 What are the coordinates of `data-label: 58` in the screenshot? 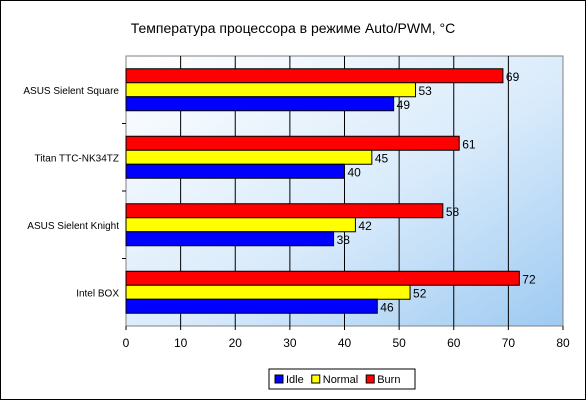 It's located at (453, 212).